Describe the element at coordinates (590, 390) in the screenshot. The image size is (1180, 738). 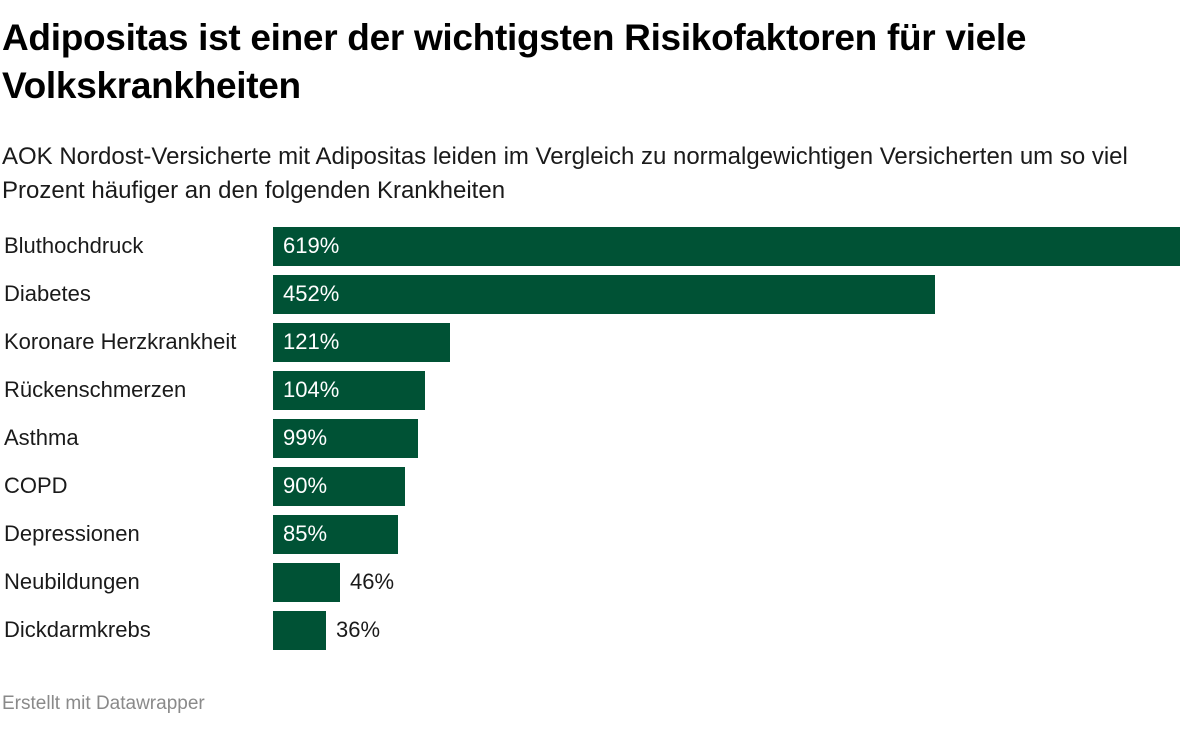
I see `bar-row: Rückenschmerzen 104%` at that location.